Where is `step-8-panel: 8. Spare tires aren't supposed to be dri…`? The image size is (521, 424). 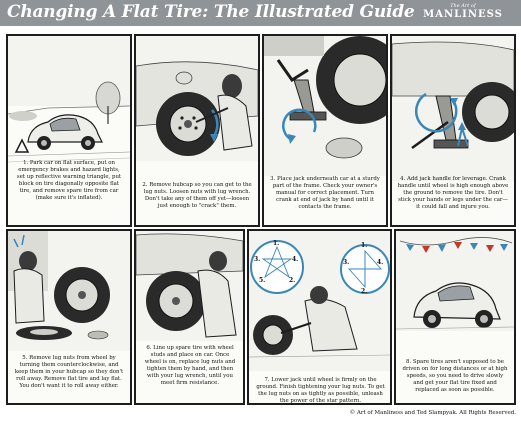
step-8-panel: 8. Spare tires aren't supposed to be dri… is located at coordinates (455, 317).